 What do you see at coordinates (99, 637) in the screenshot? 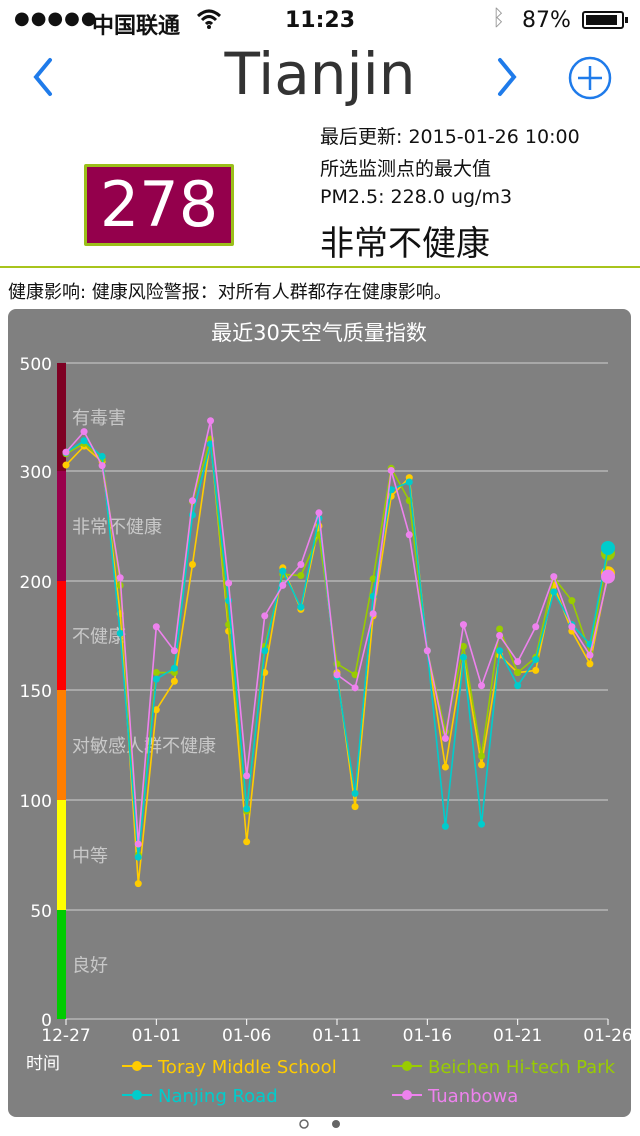
I see `aqi-band-label: 不健康` at bounding box center [99, 637].